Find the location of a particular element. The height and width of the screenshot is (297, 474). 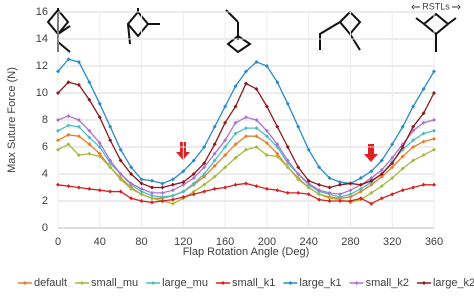

annotation: RSTLs is located at coordinates (436, 6).